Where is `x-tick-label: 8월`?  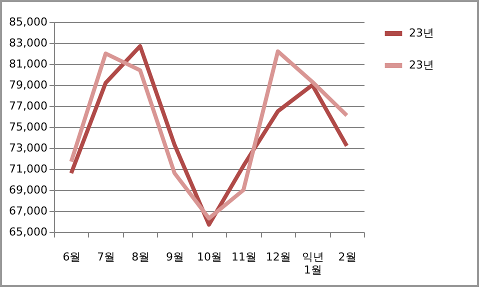
x-tick-label: 8월 is located at coordinates (141, 257).